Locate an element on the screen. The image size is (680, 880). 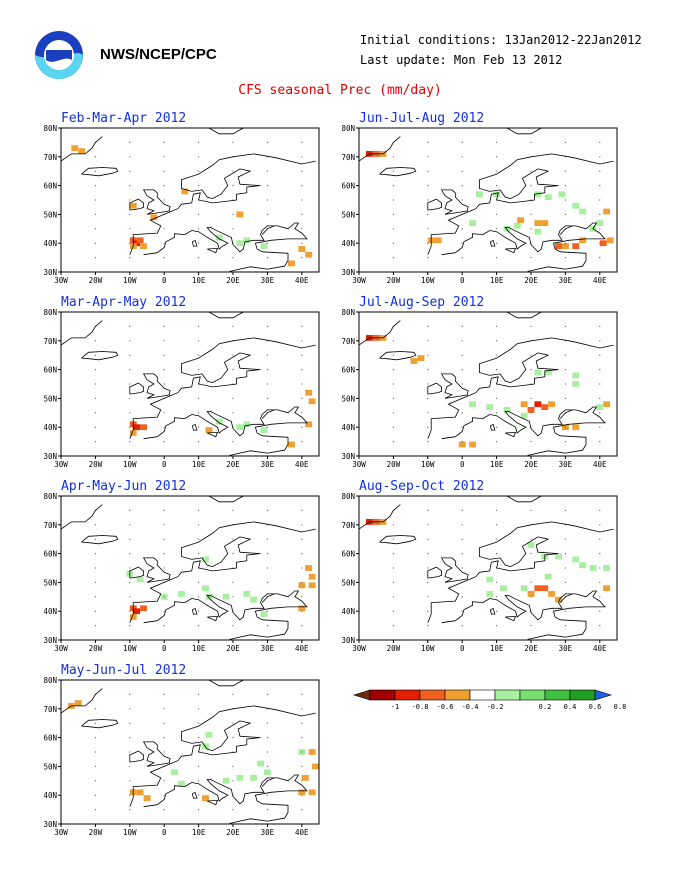
map-frame is located at coordinates (190, 200).